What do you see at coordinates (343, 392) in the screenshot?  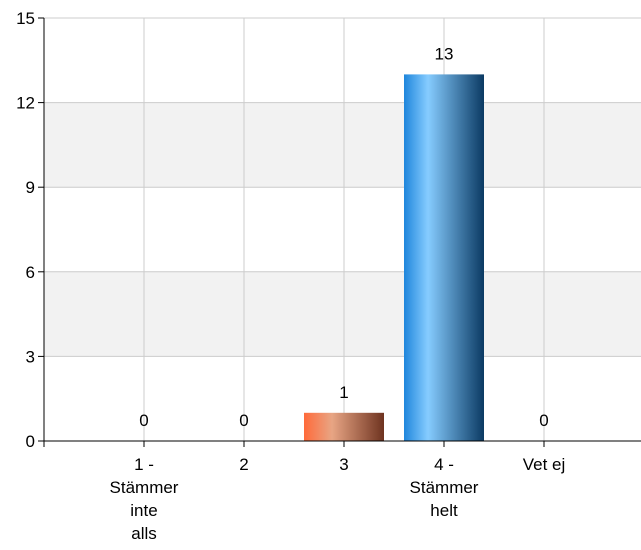 I see `data-label: 1` at bounding box center [343, 392].